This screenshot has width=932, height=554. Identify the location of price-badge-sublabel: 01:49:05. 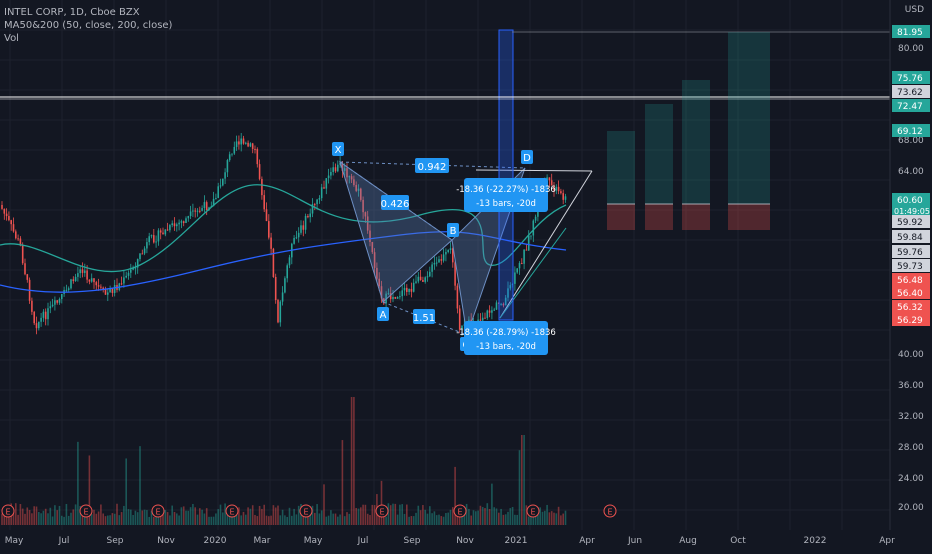
(912, 211).